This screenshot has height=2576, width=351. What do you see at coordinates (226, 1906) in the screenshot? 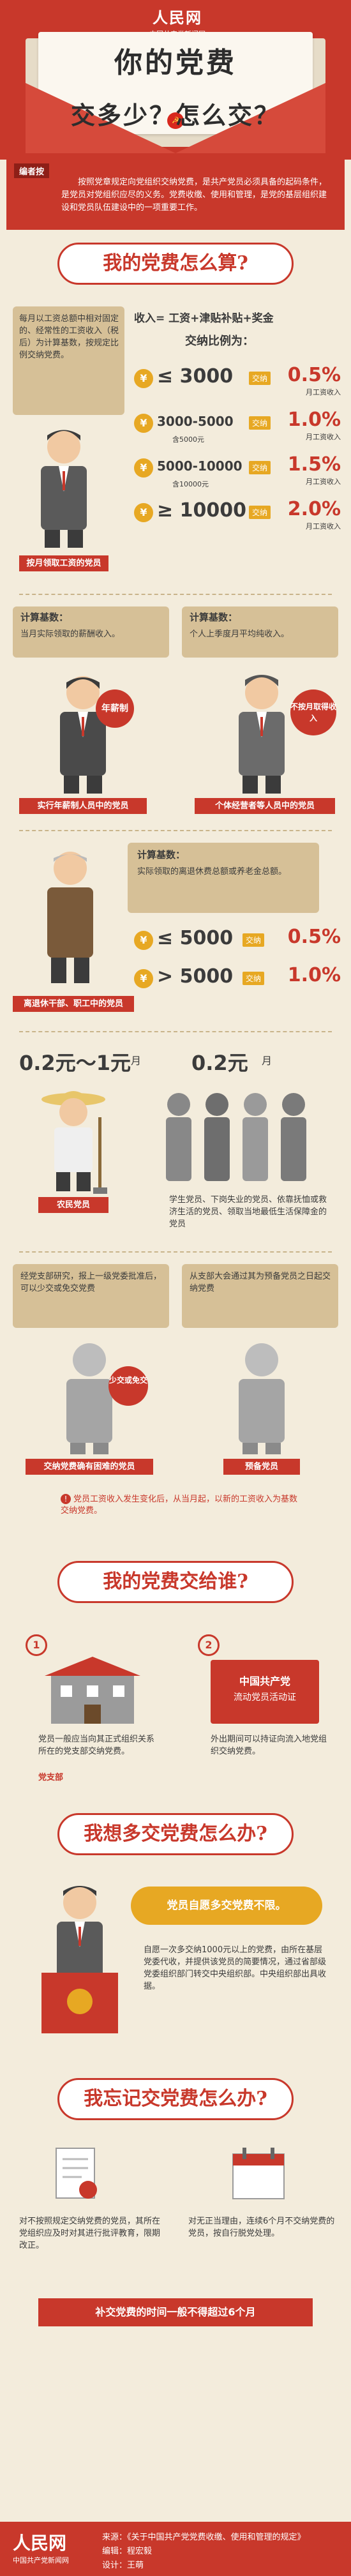
I see `speech-bubble: 党员自愿多交党费不限。` at bounding box center [226, 1906].